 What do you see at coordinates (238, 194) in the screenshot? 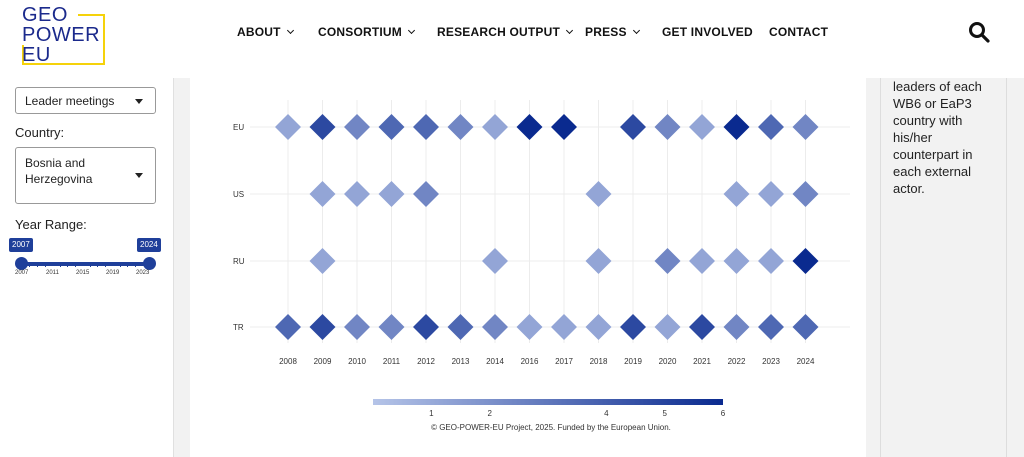
I see `y-tick-label: US` at bounding box center [238, 194].